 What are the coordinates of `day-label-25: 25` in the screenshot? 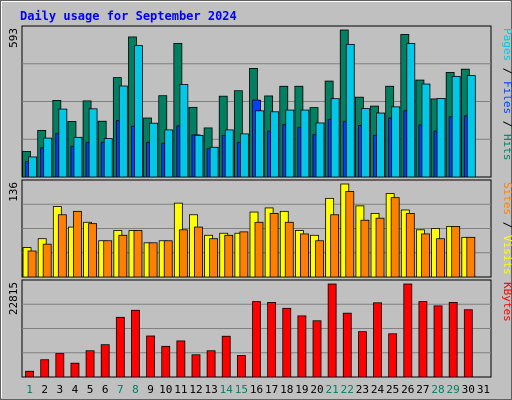 It's located at (392, 389).